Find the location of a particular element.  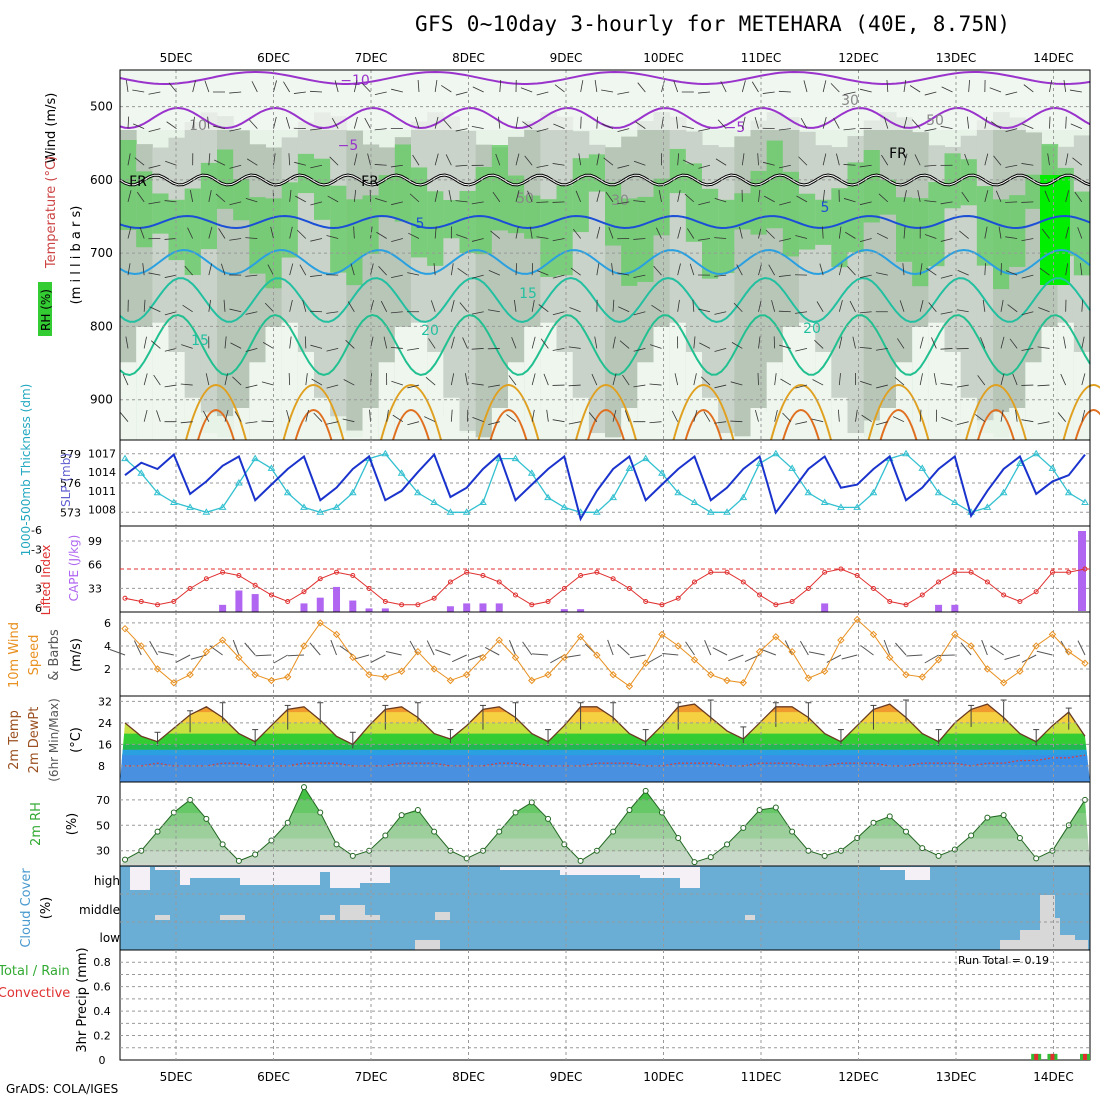

li-line is located at coordinates (605, 587).